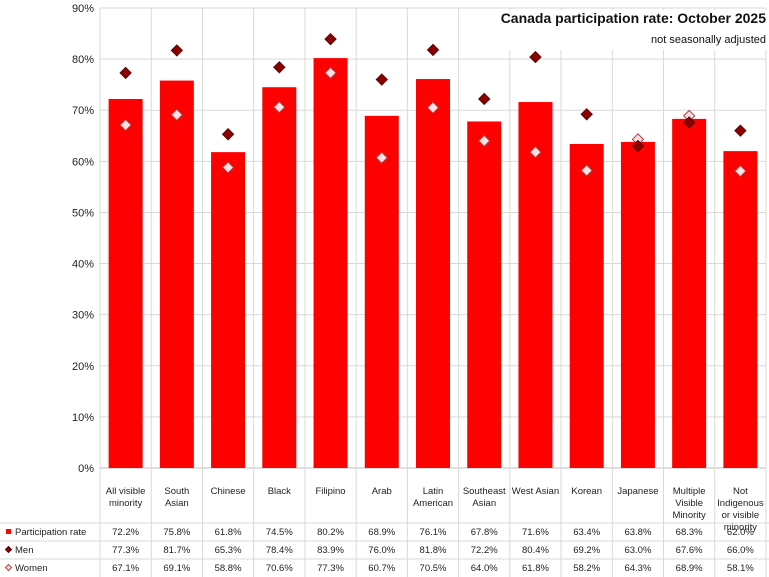 The height and width of the screenshot is (577, 769). I want to click on table-cell-value: 66.0%, so click(740, 550).